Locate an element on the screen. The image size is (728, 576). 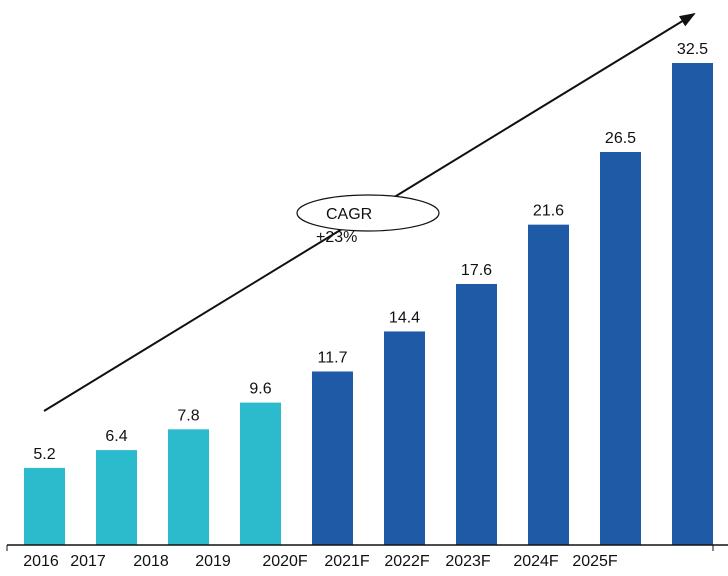
data-label-2021F: 14.4 is located at coordinates (404, 317).